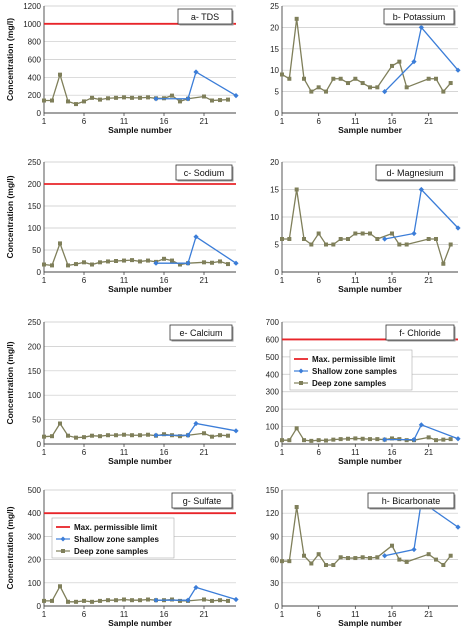  I want to click on chart-title: f- Chloride, so click(420, 333).